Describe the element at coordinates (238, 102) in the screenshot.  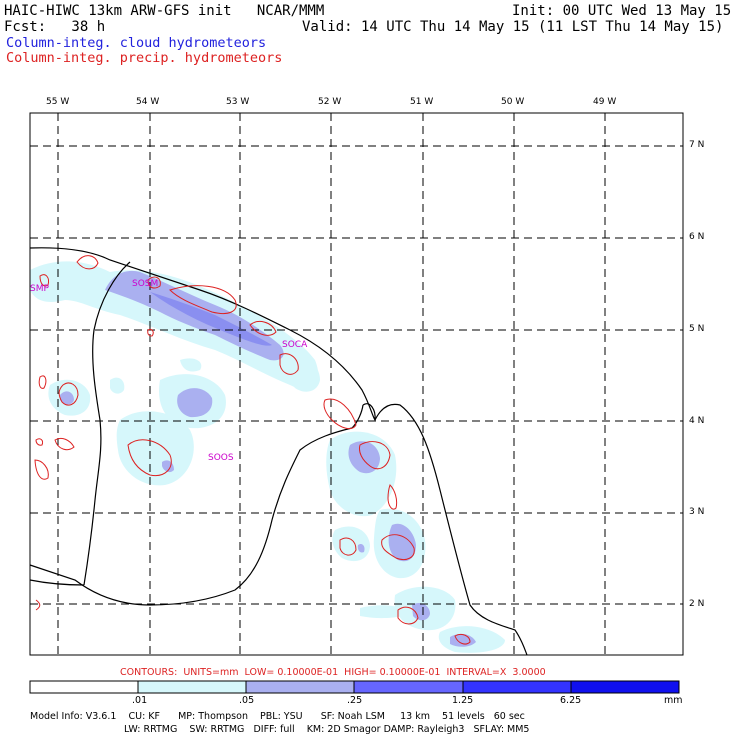
I see `lon-label: 53 W` at that location.